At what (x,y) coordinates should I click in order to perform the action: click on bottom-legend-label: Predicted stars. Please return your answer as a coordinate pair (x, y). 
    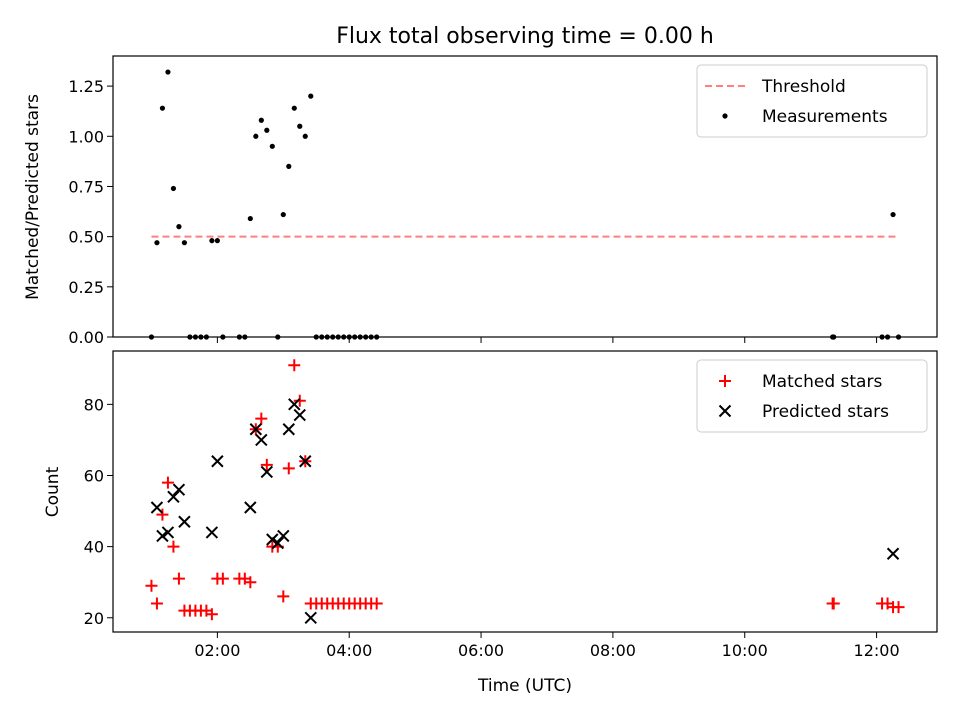
    Looking at the image, I should click on (825, 412).